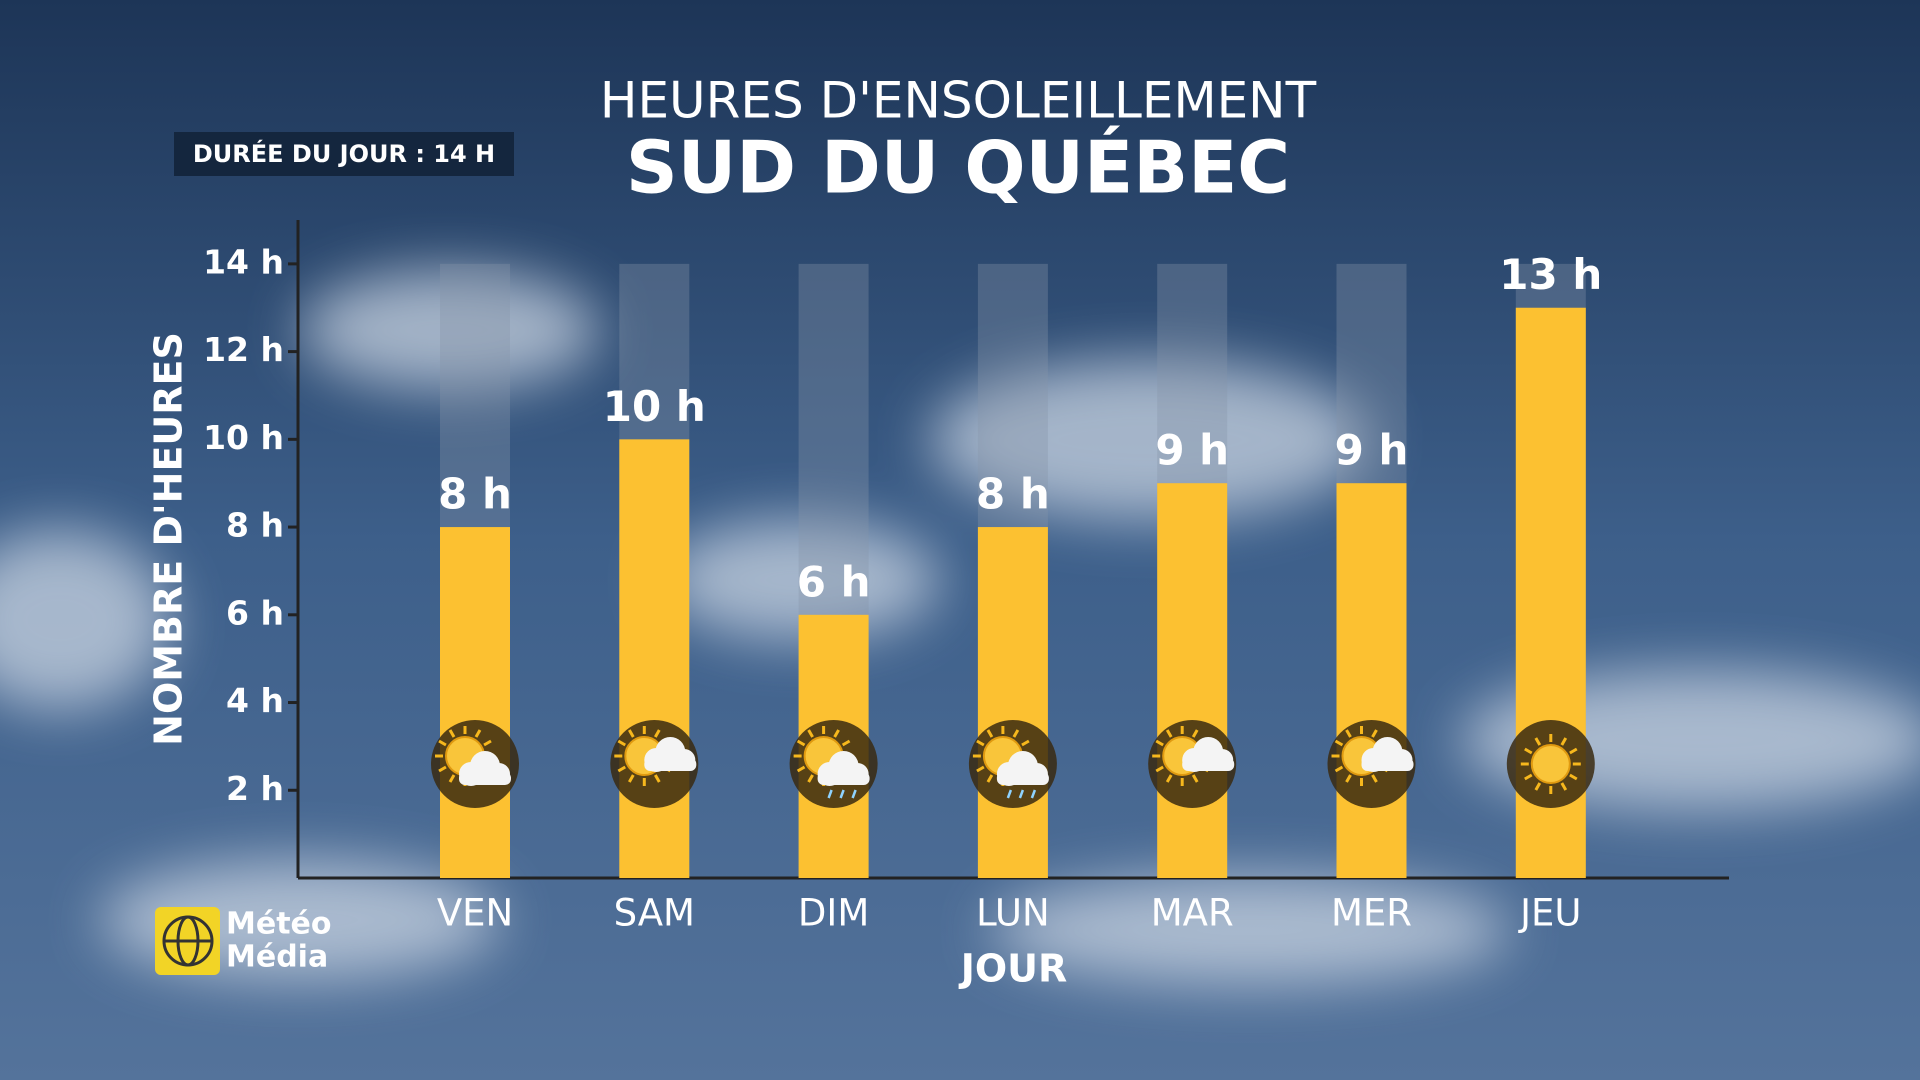 The height and width of the screenshot is (1080, 1920). I want to click on x-tick-label: LUN, so click(1013, 913).